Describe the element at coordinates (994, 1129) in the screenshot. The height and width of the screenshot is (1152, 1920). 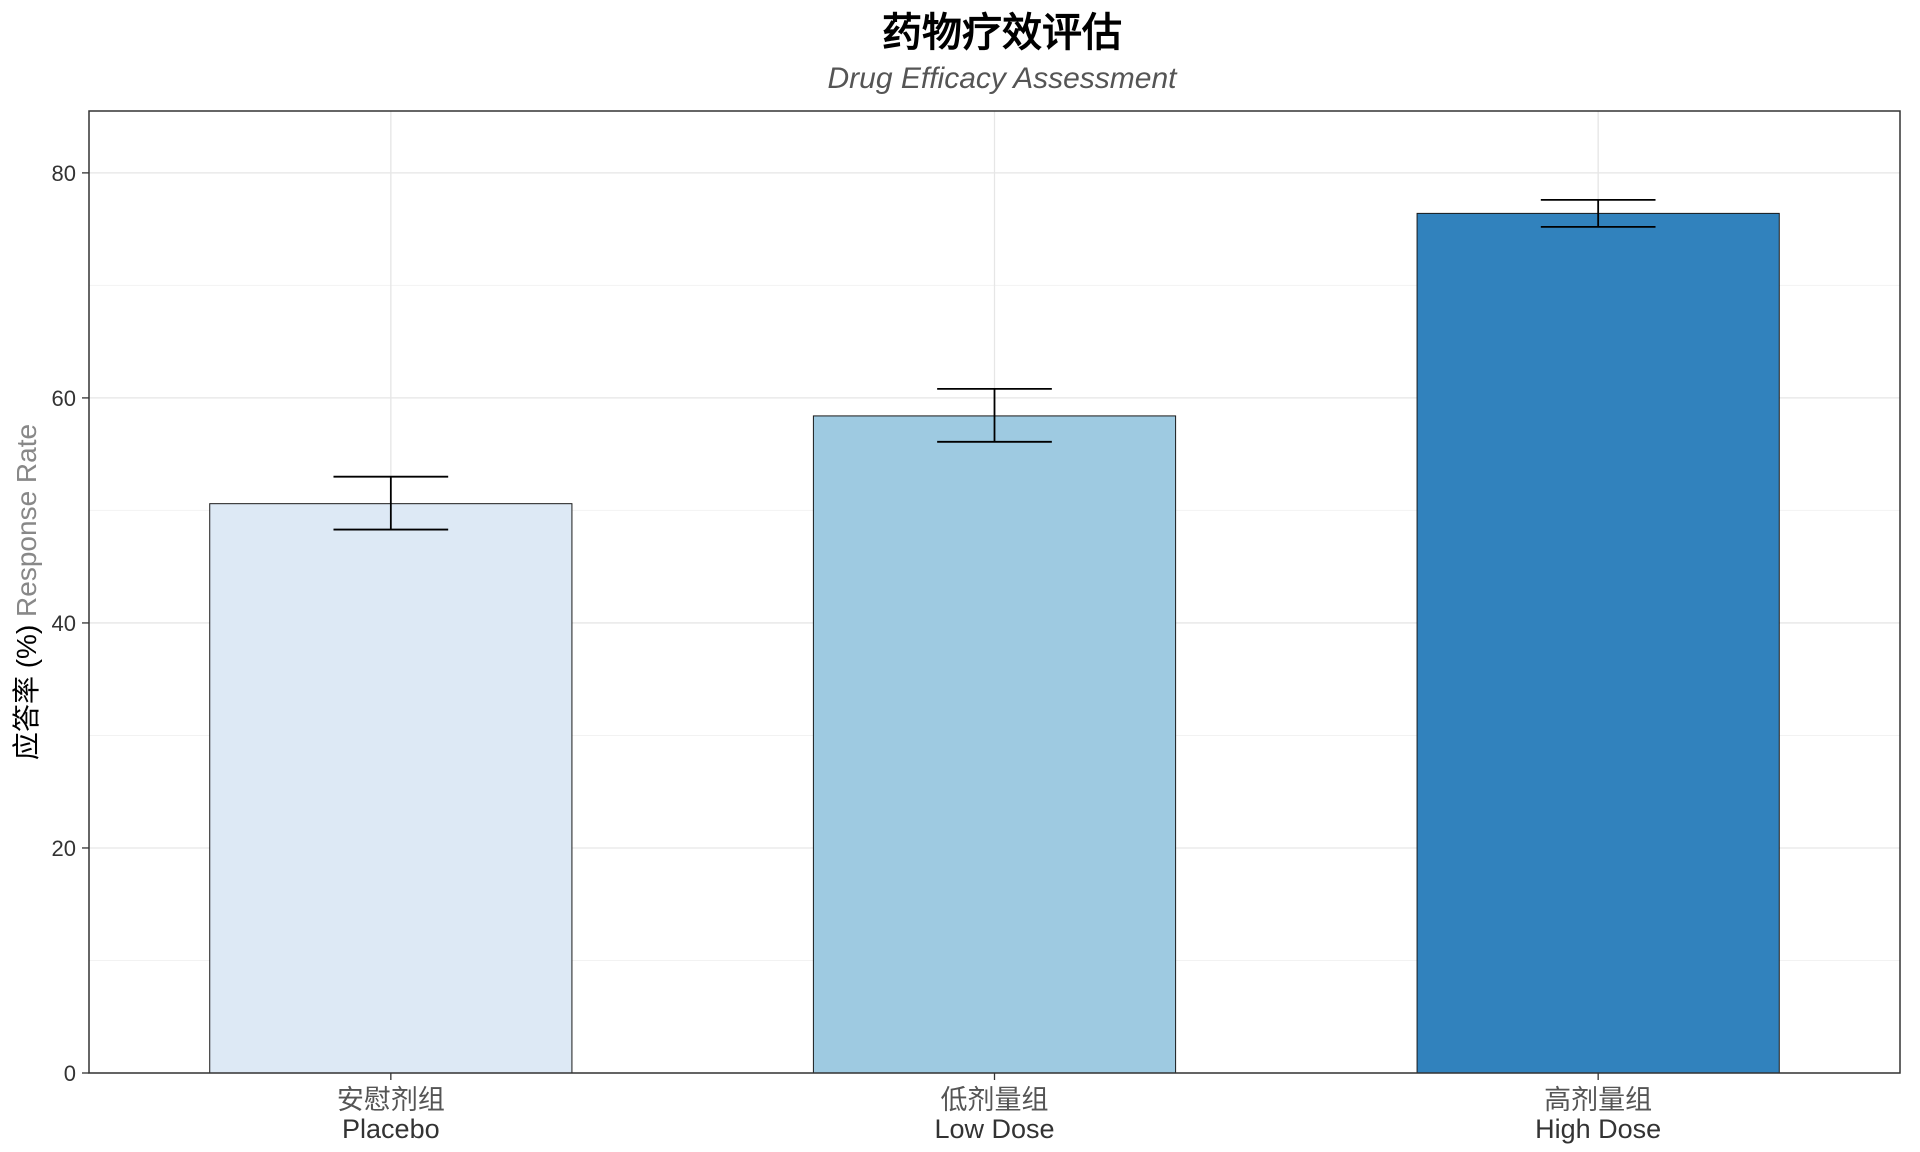
I see `x-tick-label-en: Low Dose` at that location.